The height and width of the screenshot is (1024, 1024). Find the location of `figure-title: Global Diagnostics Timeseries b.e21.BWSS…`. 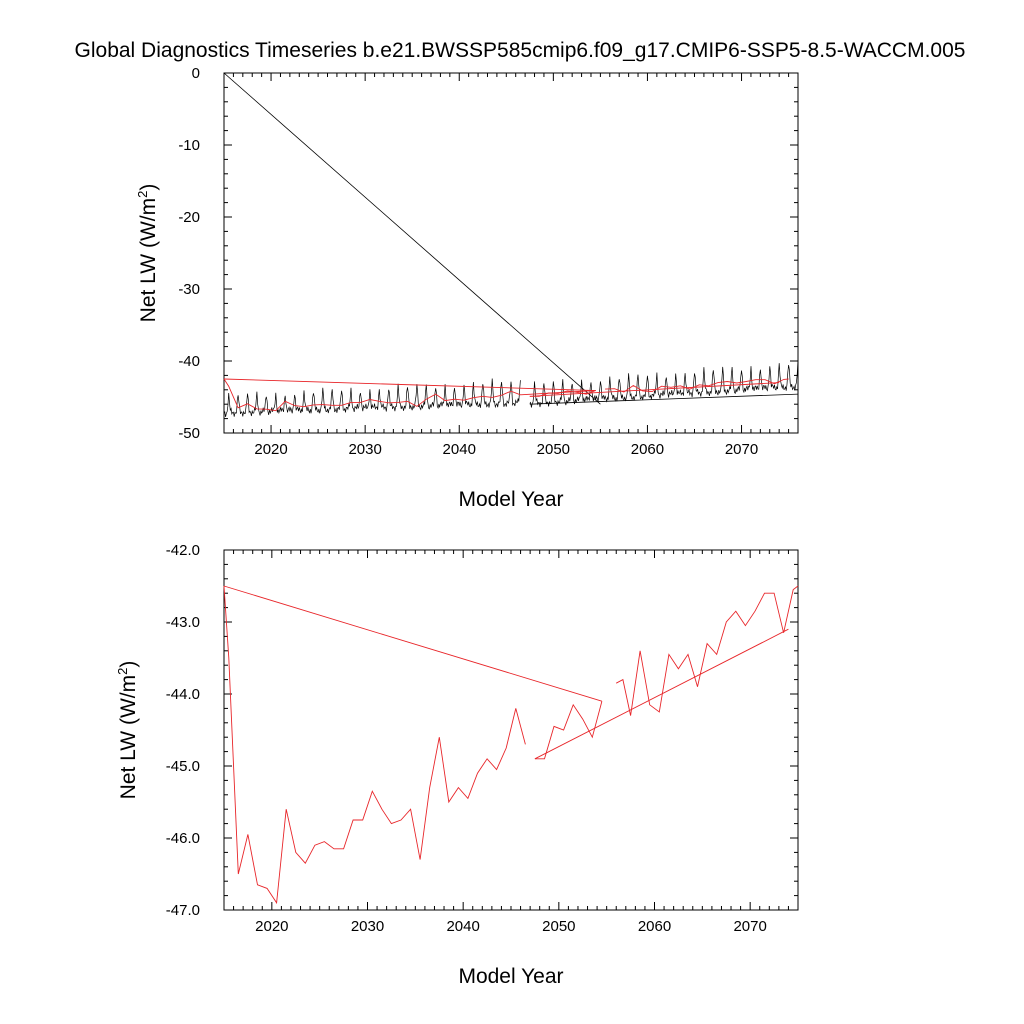

figure-title: Global Diagnostics Timeseries b.e21.BWSS… is located at coordinates (520, 50).